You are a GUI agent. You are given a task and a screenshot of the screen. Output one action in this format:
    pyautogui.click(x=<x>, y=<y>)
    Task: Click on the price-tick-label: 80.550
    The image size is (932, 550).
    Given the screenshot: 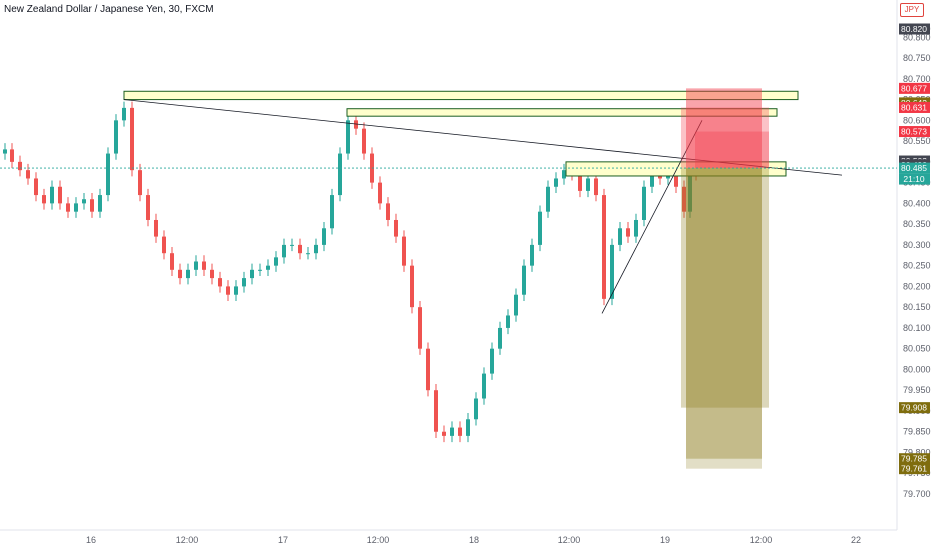 What is the action you would take?
    pyautogui.click(x=917, y=141)
    